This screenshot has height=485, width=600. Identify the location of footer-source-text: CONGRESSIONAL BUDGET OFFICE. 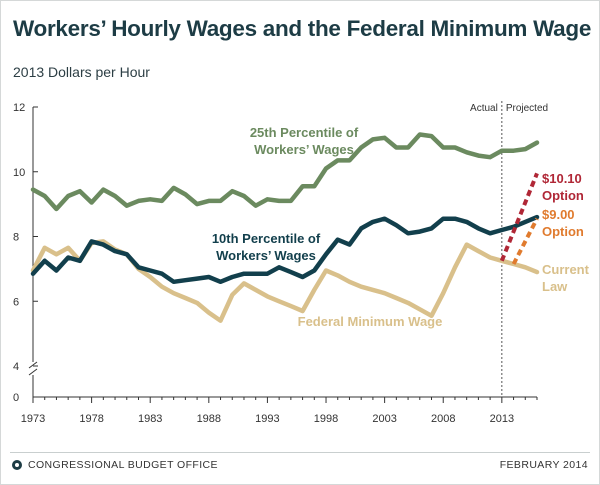
(123, 465).